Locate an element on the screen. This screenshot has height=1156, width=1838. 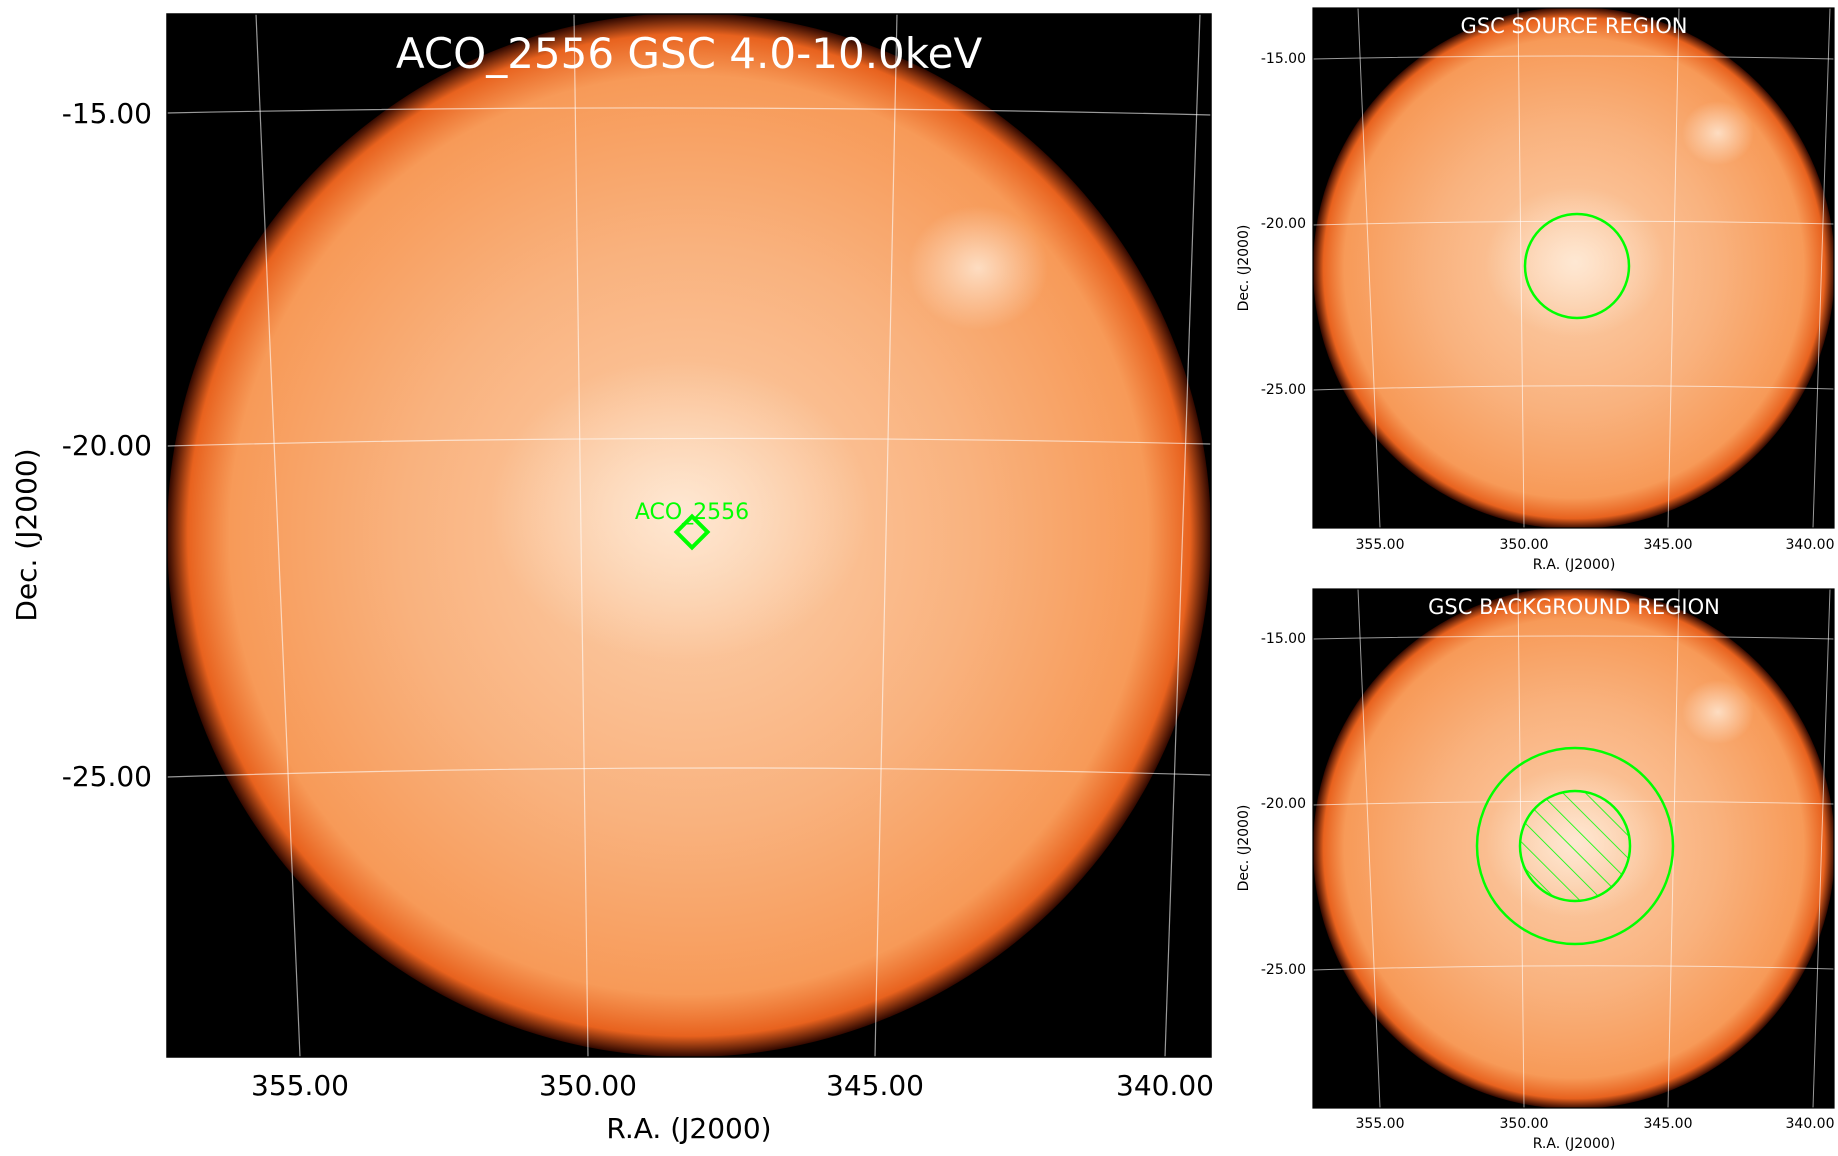
main-ra-tick: 350.00 is located at coordinates (588, 1085).